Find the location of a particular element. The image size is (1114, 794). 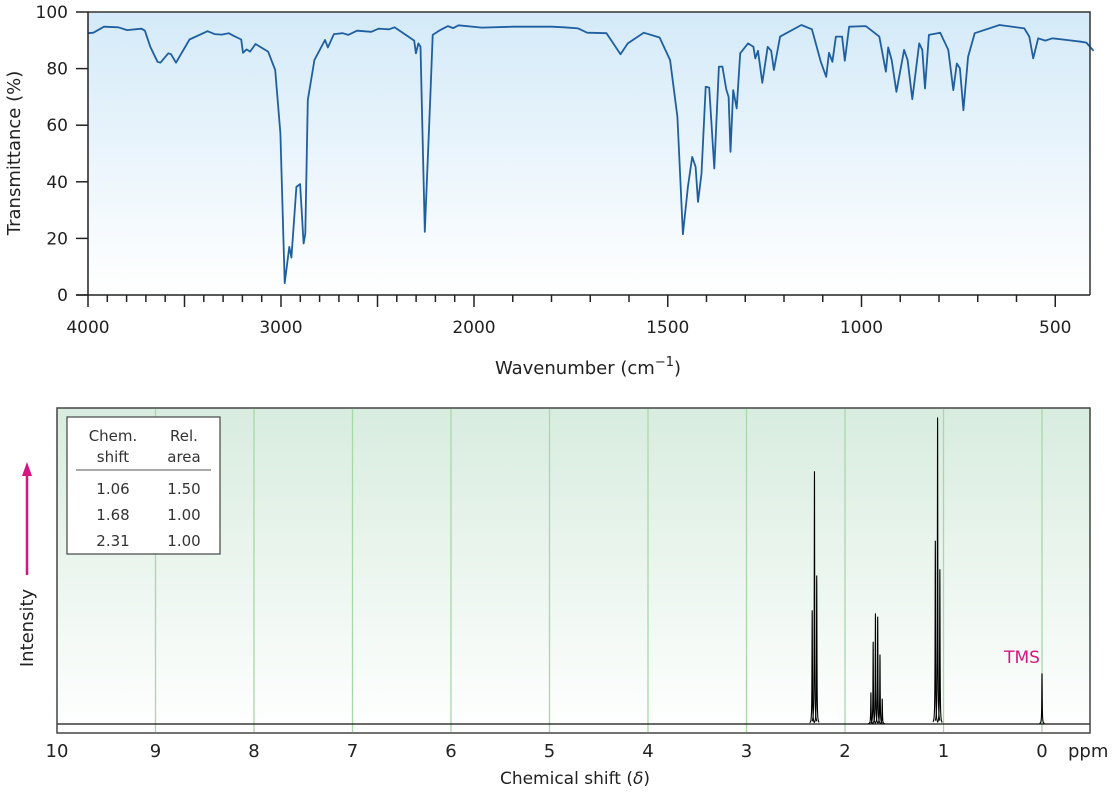

nmr-x-axis-label: Chemical shift (δ) is located at coordinates (575, 779).